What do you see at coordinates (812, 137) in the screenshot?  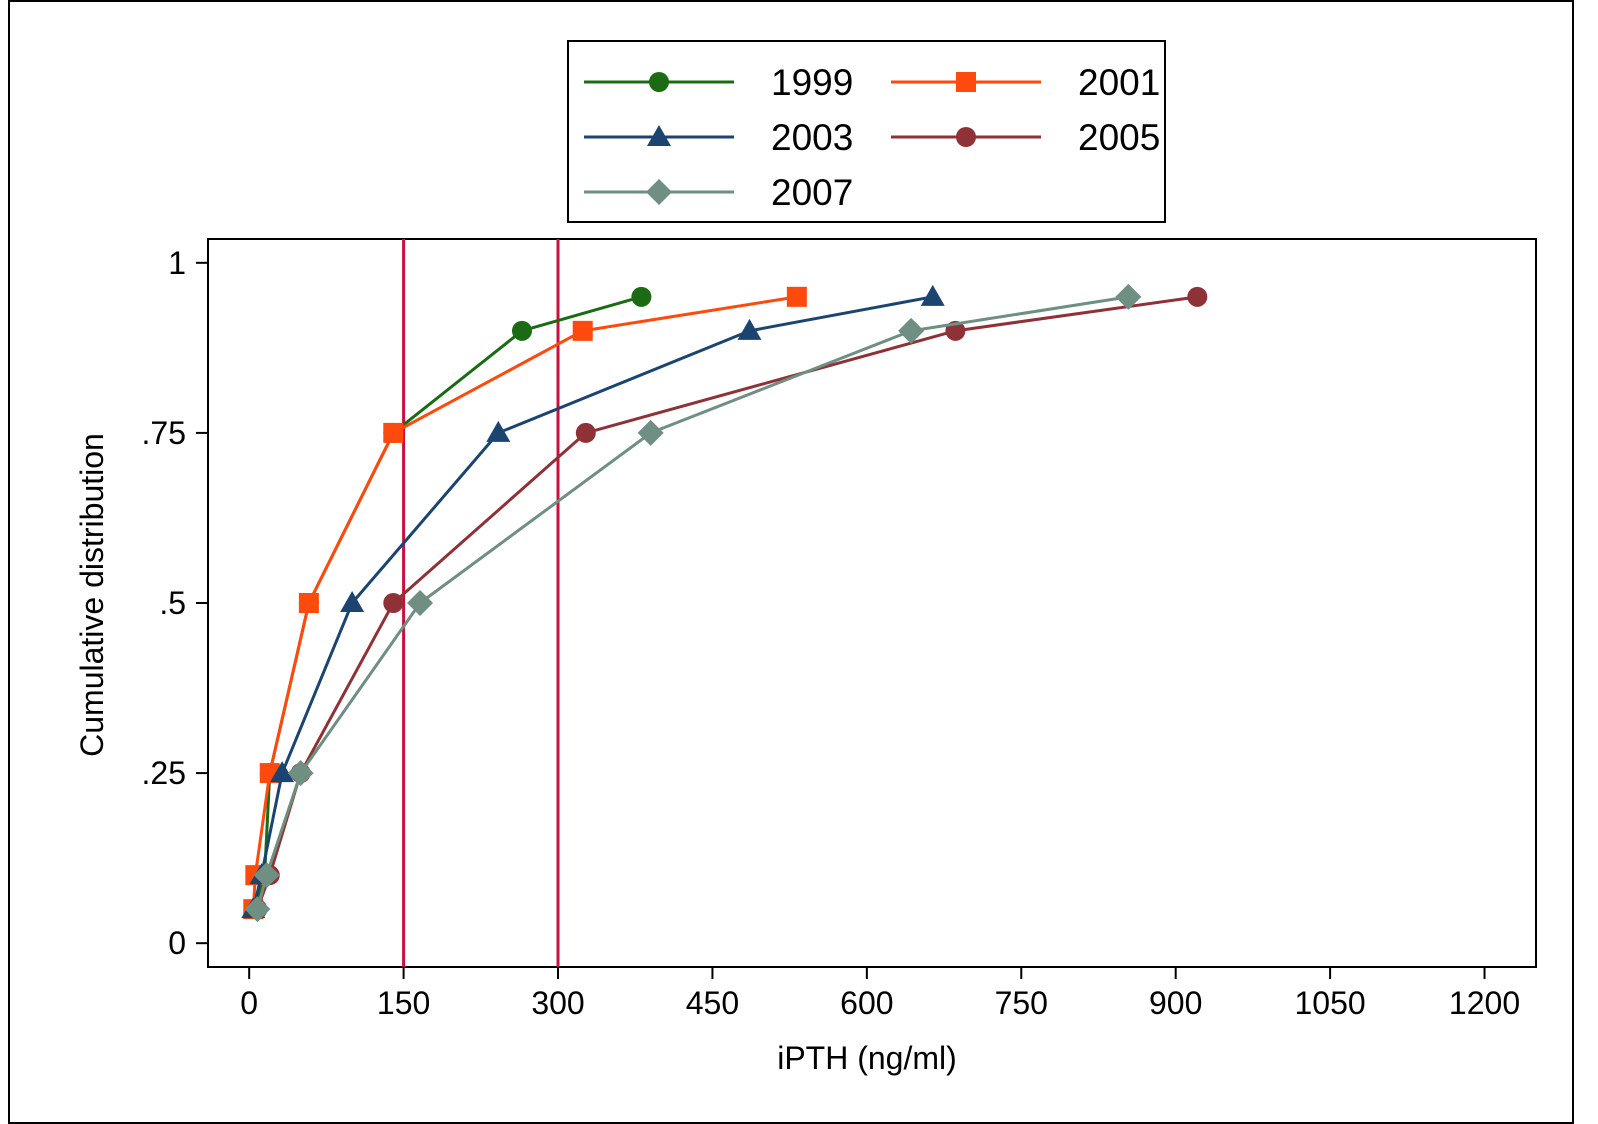 I see `legend-label: 2003` at bounding box center [812, 137].